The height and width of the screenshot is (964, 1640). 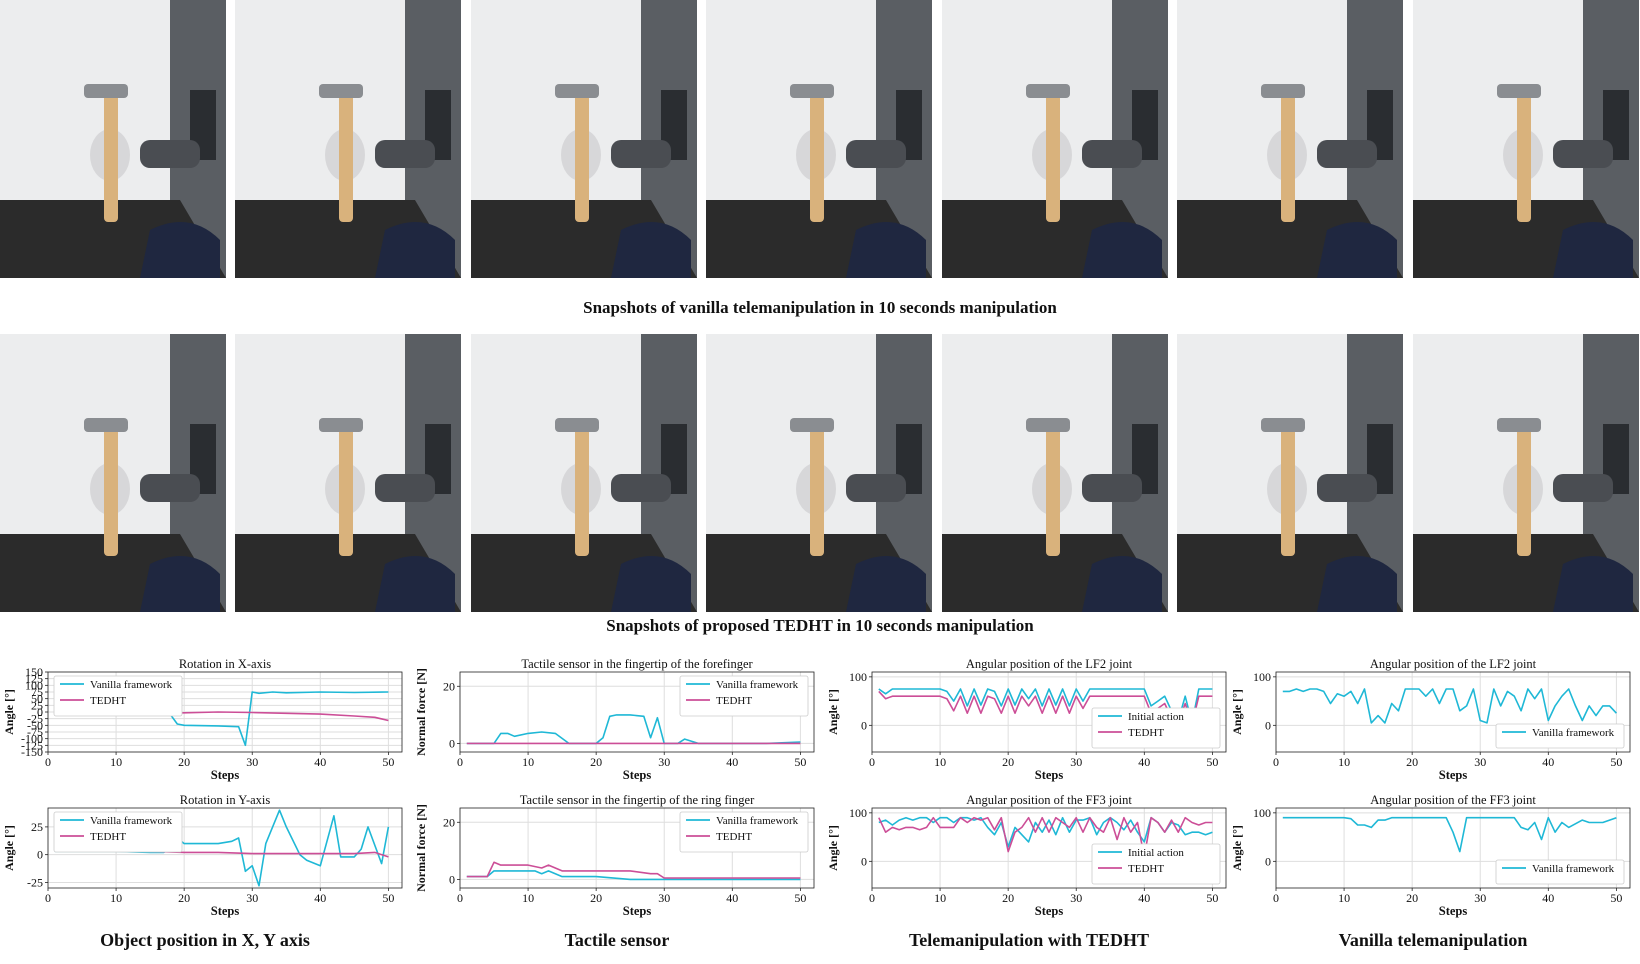 I want to click on chart-title: Rotation in Y-axis, so click(x=225, y=800).